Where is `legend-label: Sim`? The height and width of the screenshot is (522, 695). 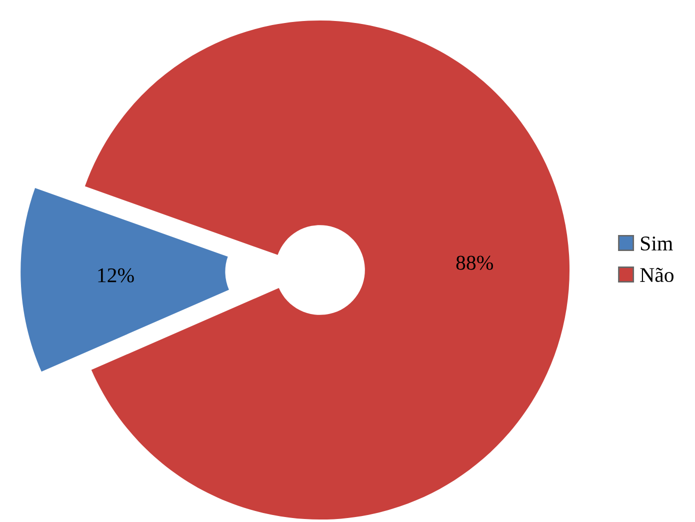
legend-label: Sim is located at coordinates (656, 243).